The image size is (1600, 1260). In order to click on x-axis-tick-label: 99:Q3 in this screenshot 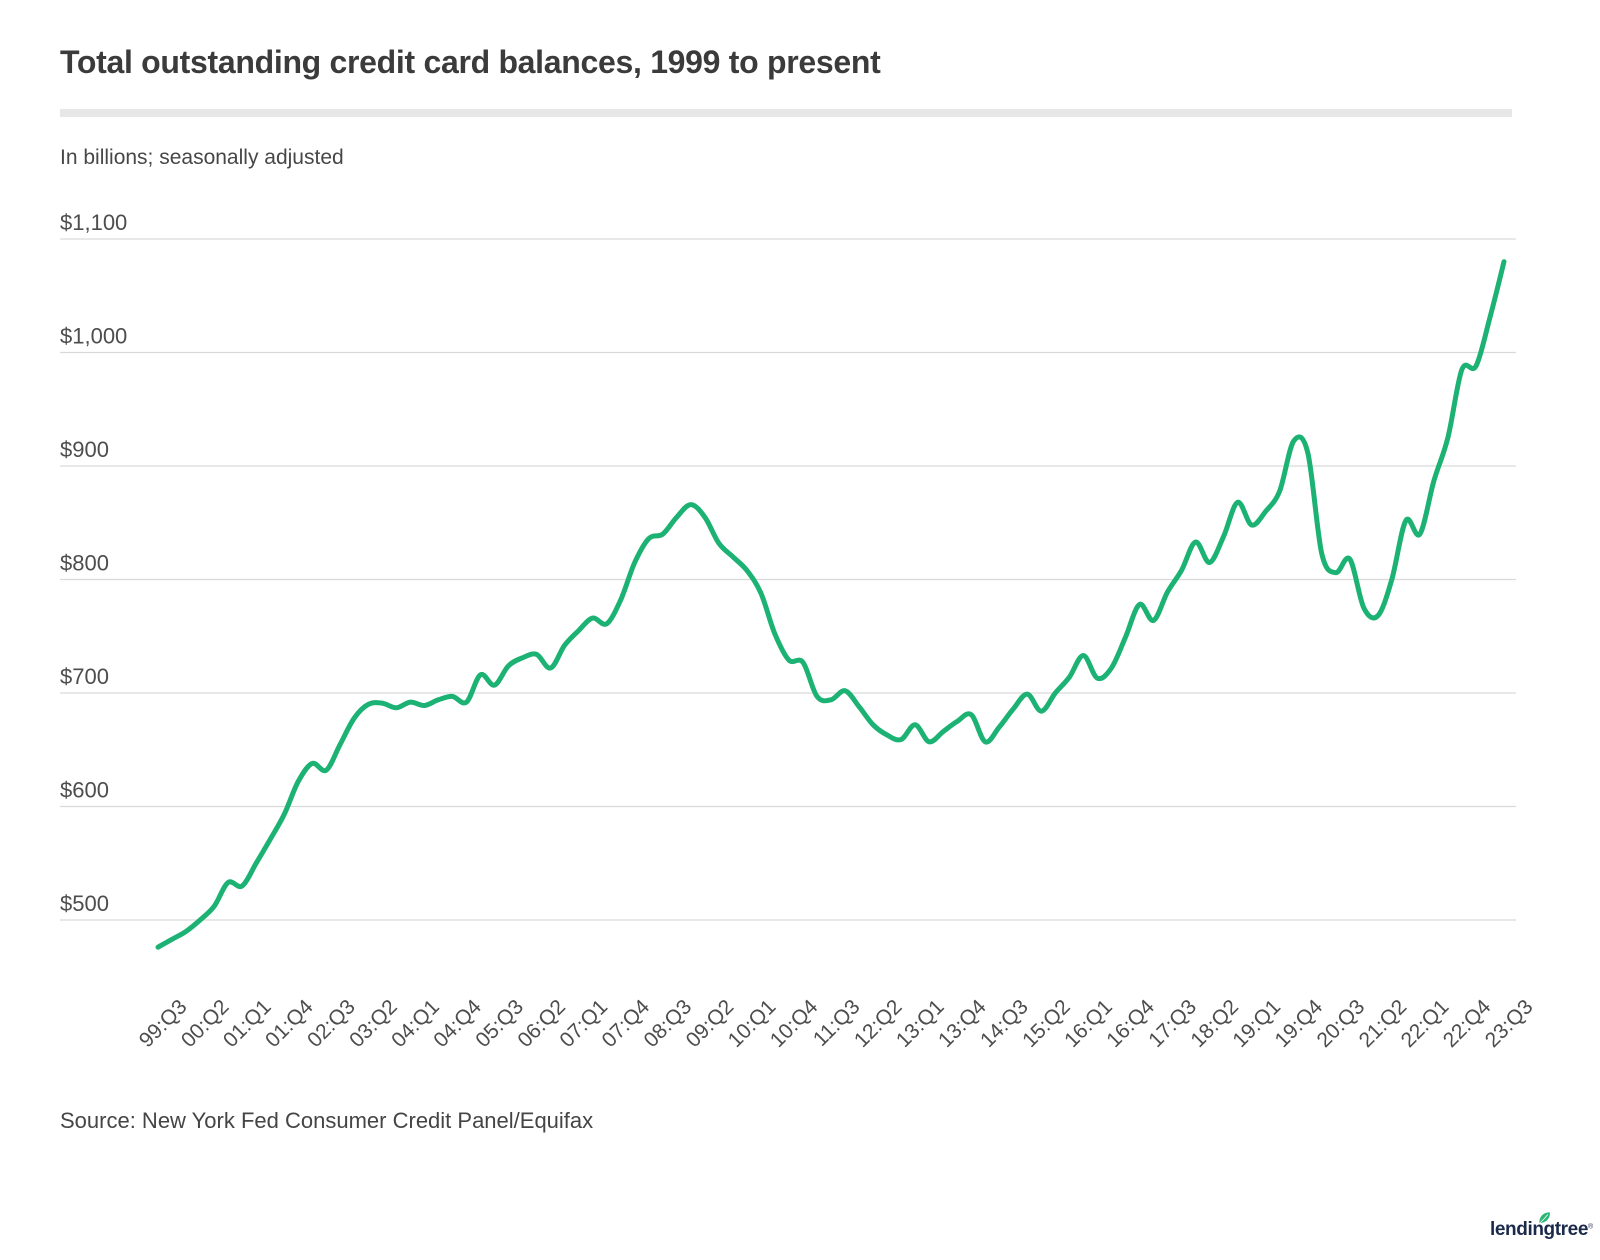, I will do `click(163, 1023)`.